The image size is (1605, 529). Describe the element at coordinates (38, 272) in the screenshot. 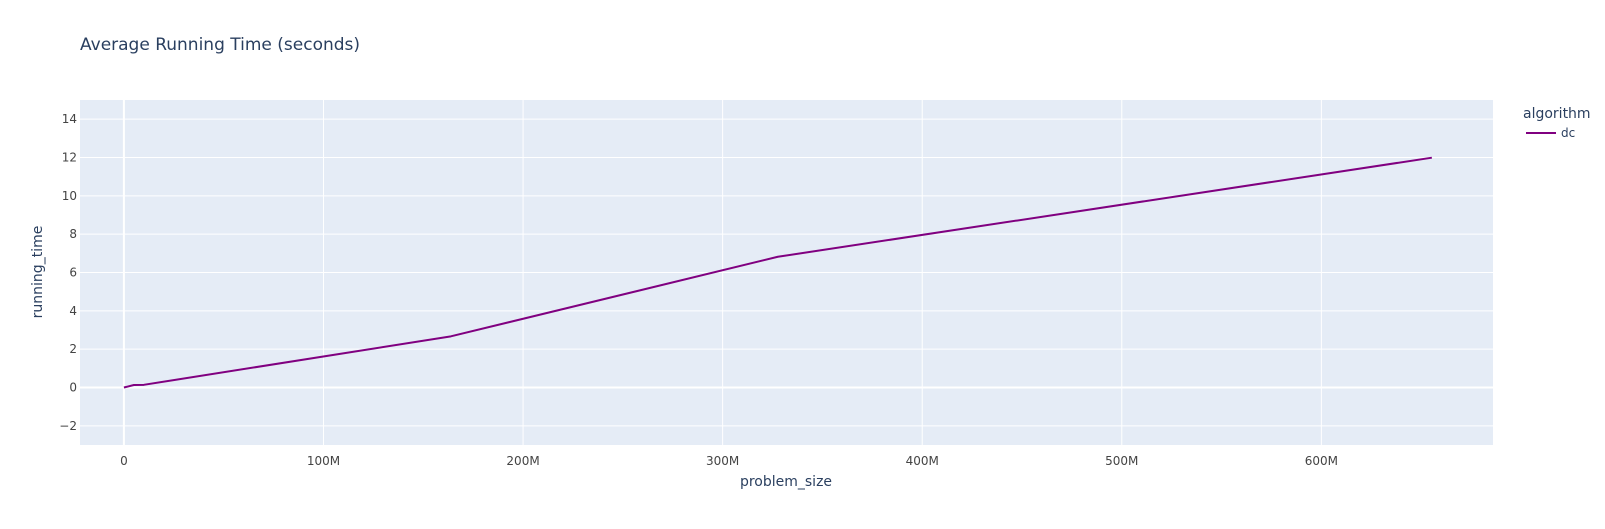

I see `y-axis-title: running_time` at that location.